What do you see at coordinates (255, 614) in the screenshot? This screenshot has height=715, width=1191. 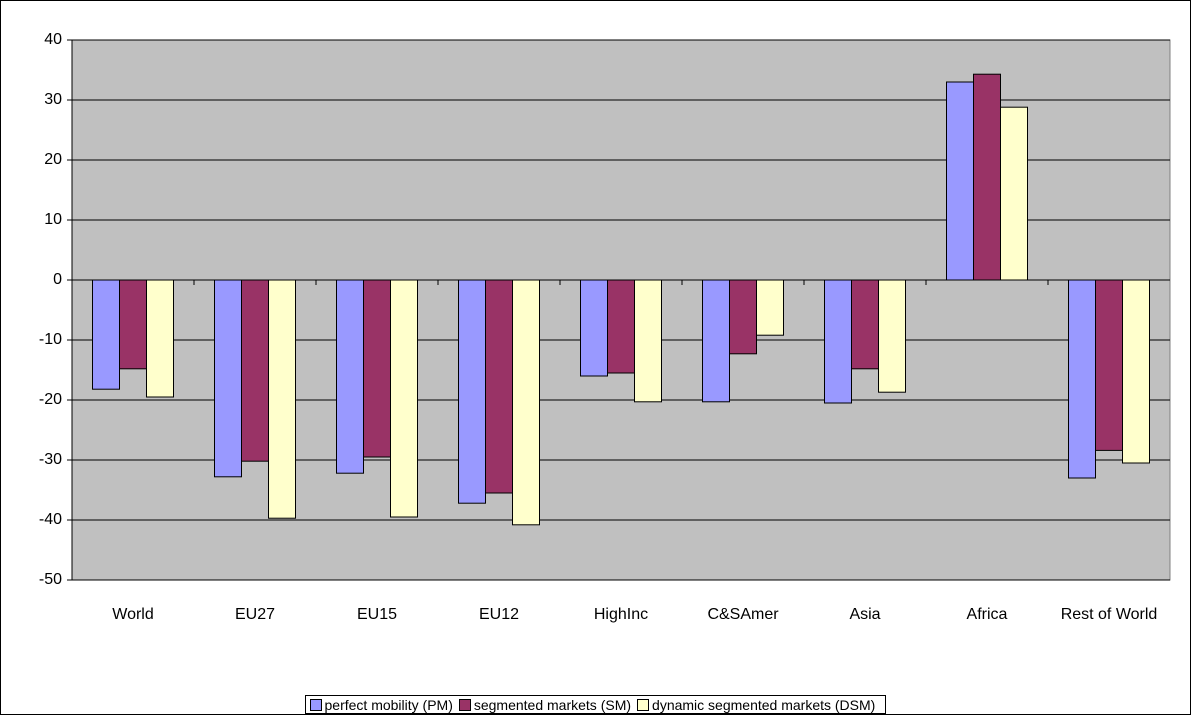 I see `x-tick-label: EU27` at bounding box center [255, 614].